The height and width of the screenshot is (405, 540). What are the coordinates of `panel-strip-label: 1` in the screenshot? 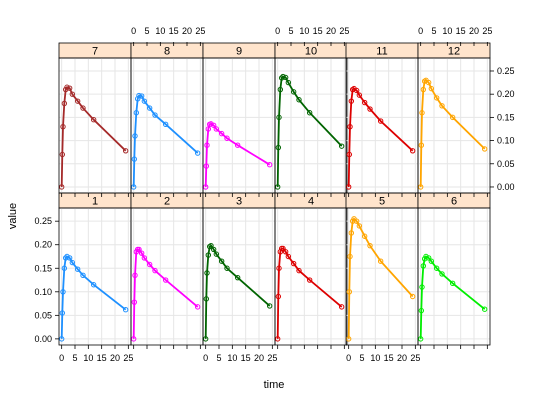 It's located at (95, 202).